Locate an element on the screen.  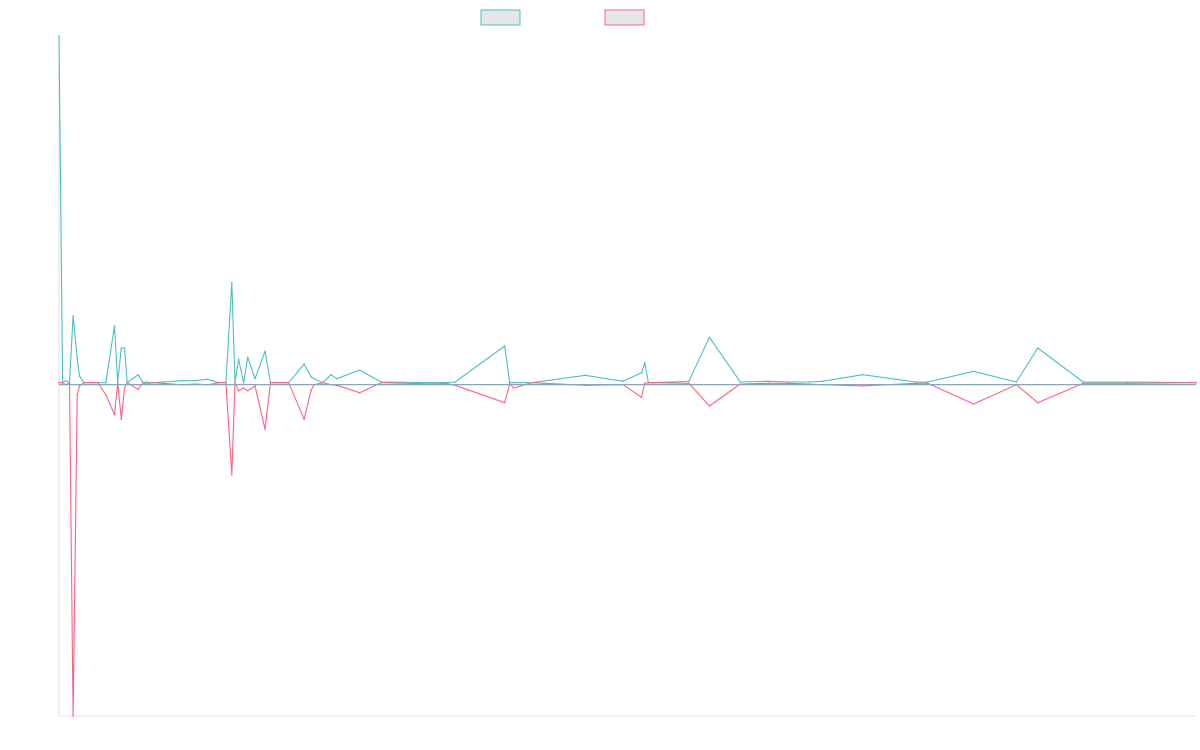
legend is located at coordinates (562, 17).